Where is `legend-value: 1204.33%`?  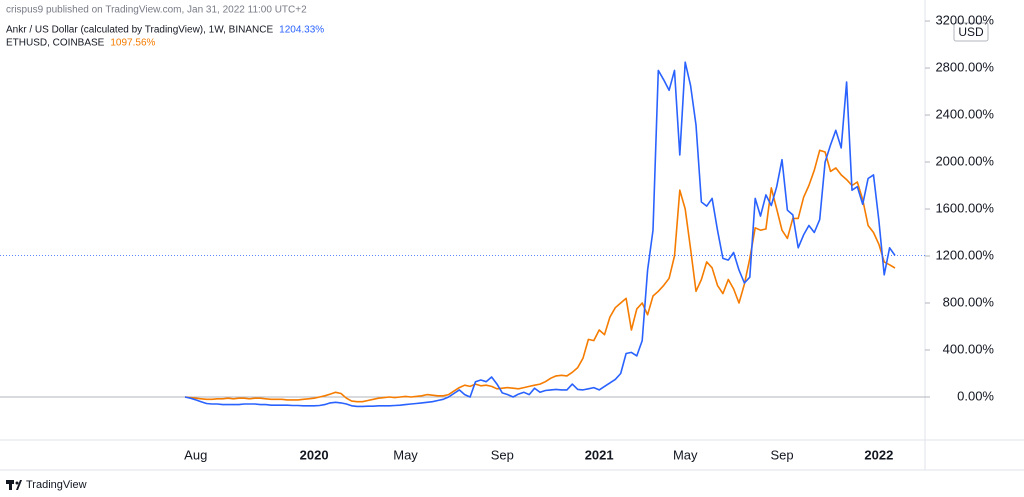 legend-value: 1204.33% is located at coordinates (301, 30).